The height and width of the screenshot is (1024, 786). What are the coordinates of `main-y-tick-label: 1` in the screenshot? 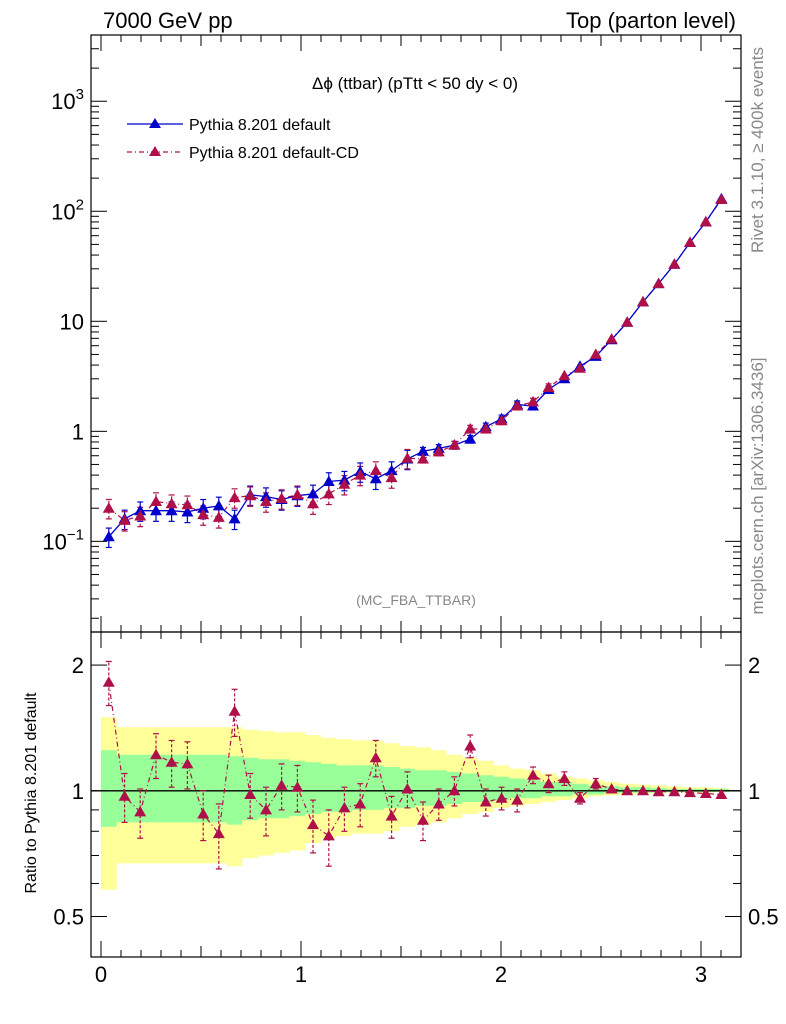 It's located at (78, 431).